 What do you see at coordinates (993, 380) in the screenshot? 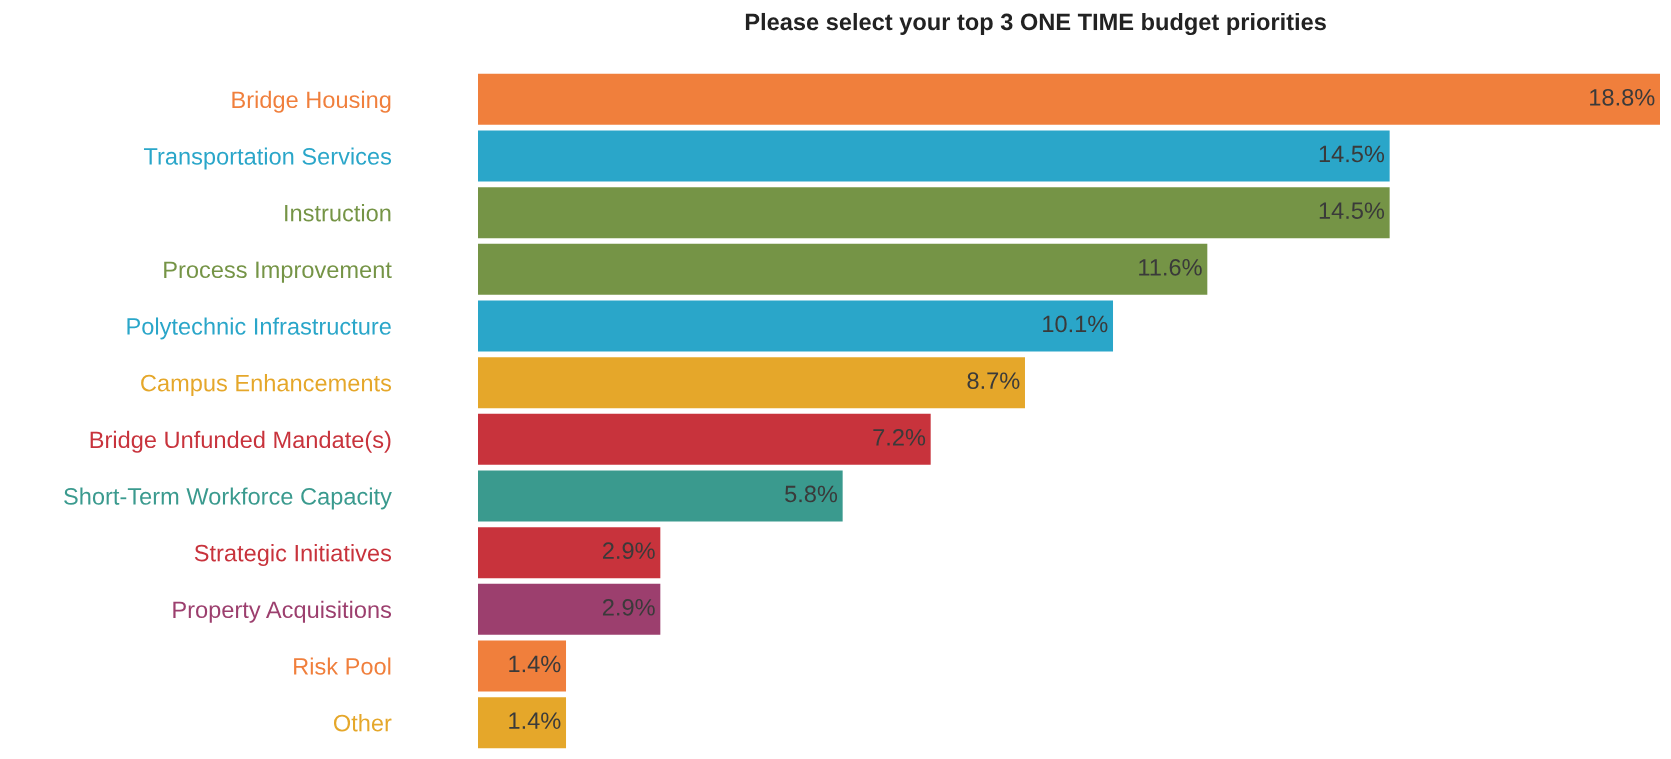
I see `data-label: 8.7%` at bounding box center [993, 380].